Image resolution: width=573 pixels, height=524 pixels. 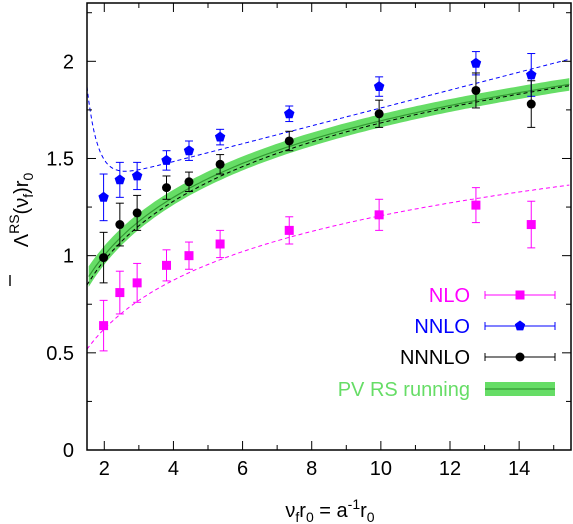 I want to click on x-tick-label: 2, so click(x=104, y=469).